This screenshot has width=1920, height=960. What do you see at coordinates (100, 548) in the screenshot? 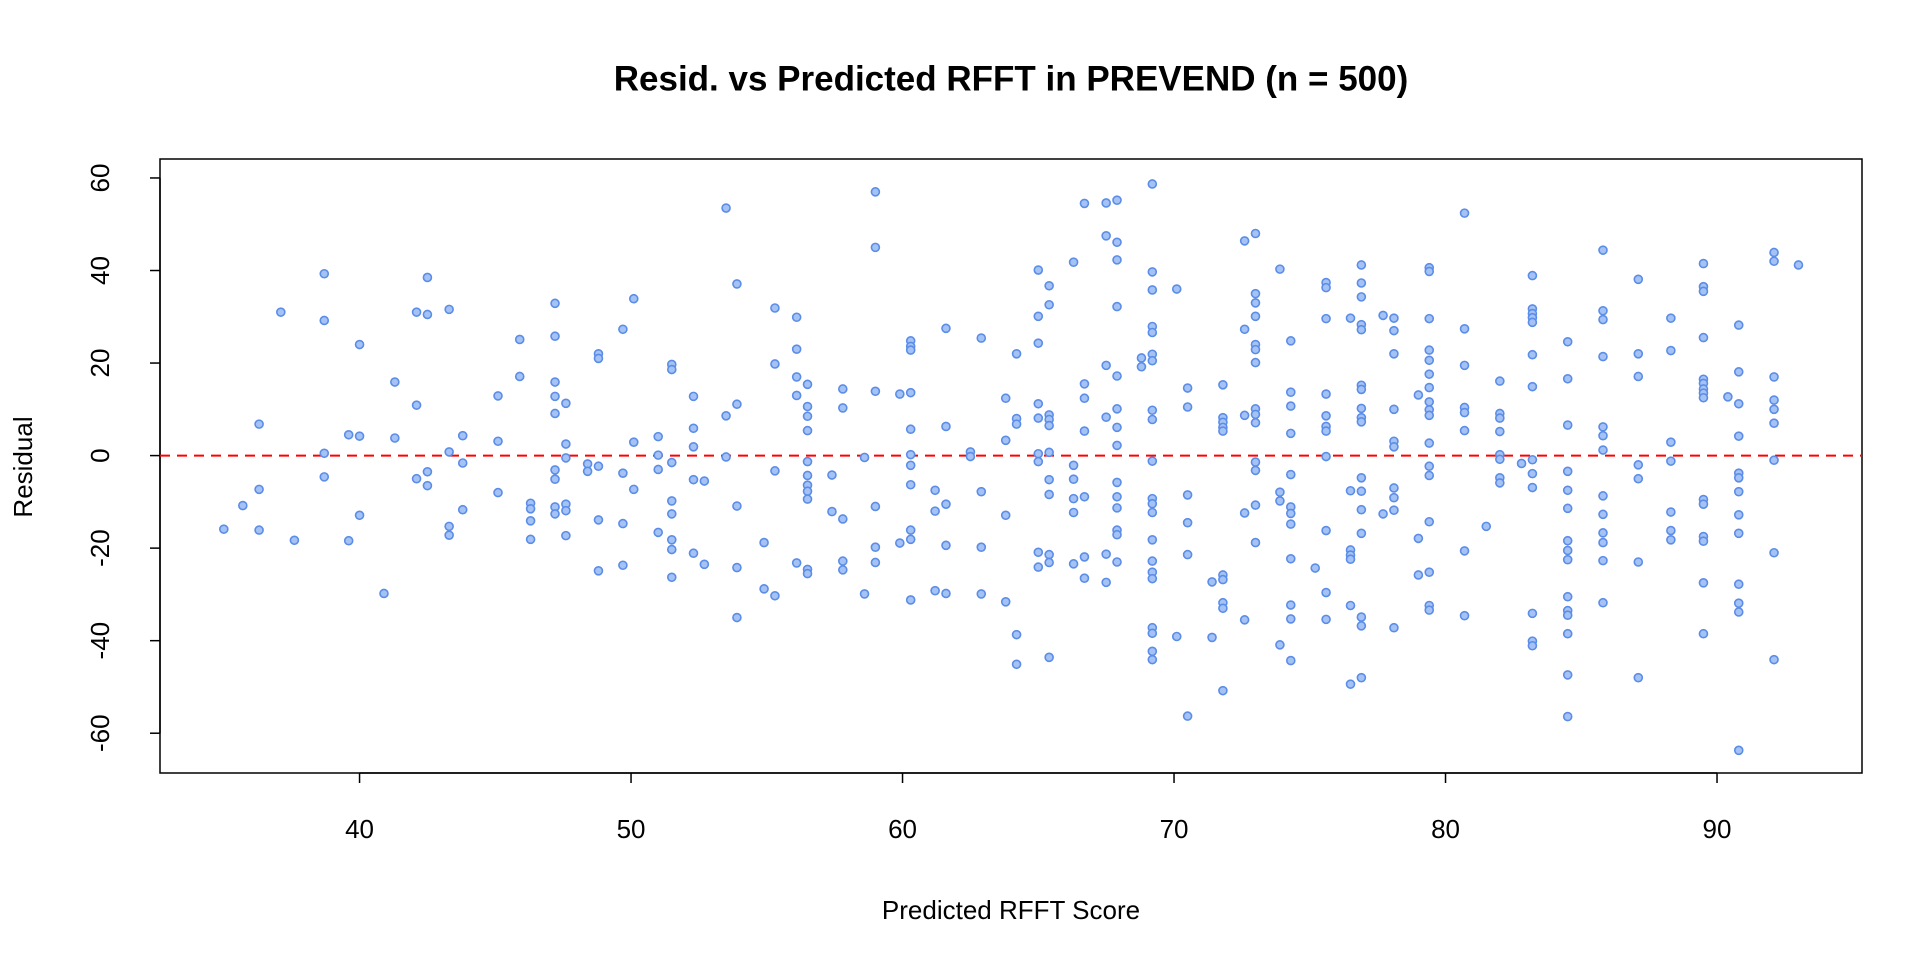
I see `y-tick-label: -20` at bounding box center [100, 548].